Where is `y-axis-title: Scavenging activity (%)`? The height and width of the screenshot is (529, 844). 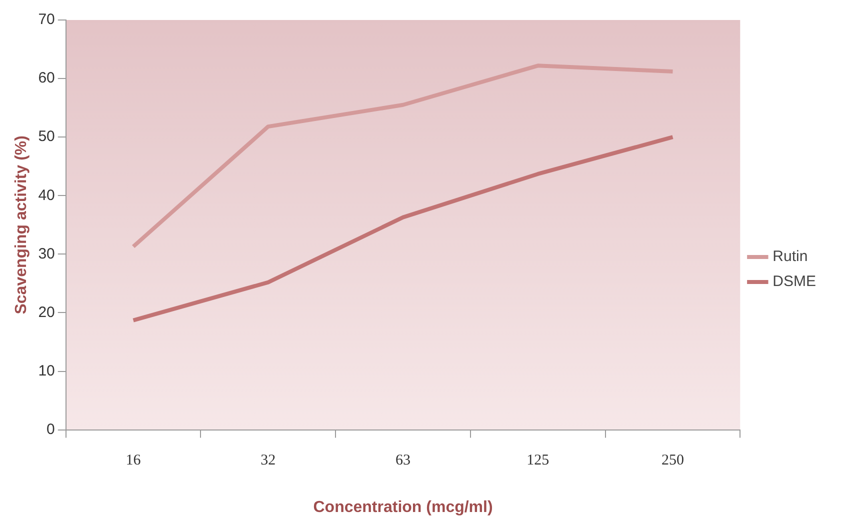
y-axis-title: Scavenging activity (%) is located at coordinates (21, 225).